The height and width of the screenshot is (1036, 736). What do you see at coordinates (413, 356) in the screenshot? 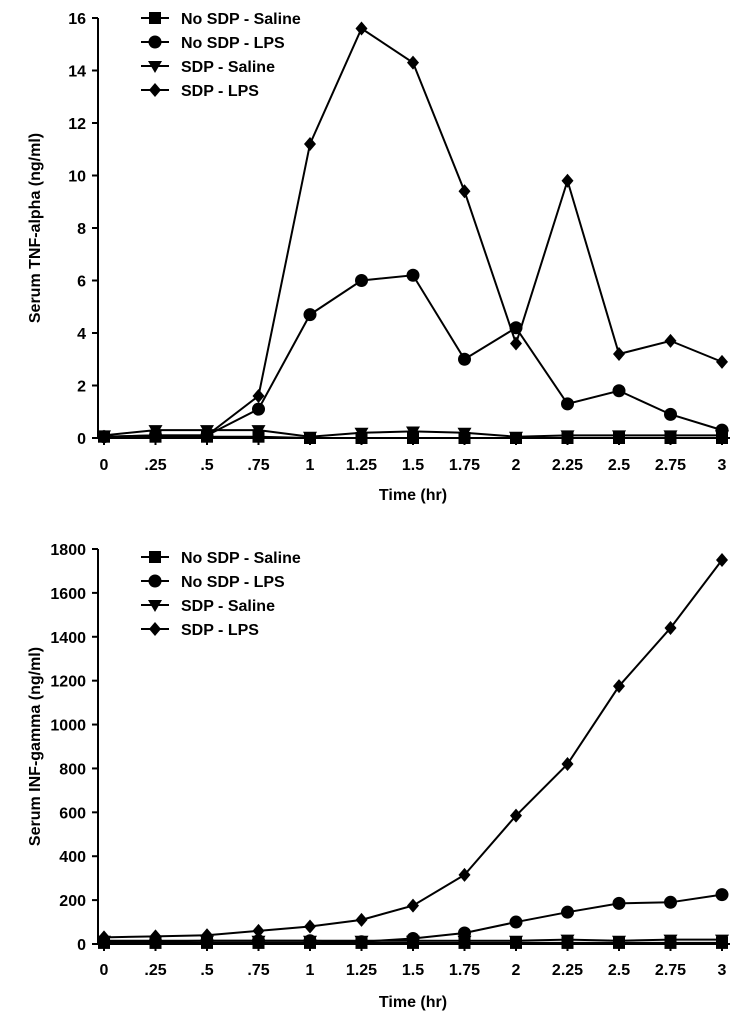
I see `series-line` at bounding box center [413, 356].